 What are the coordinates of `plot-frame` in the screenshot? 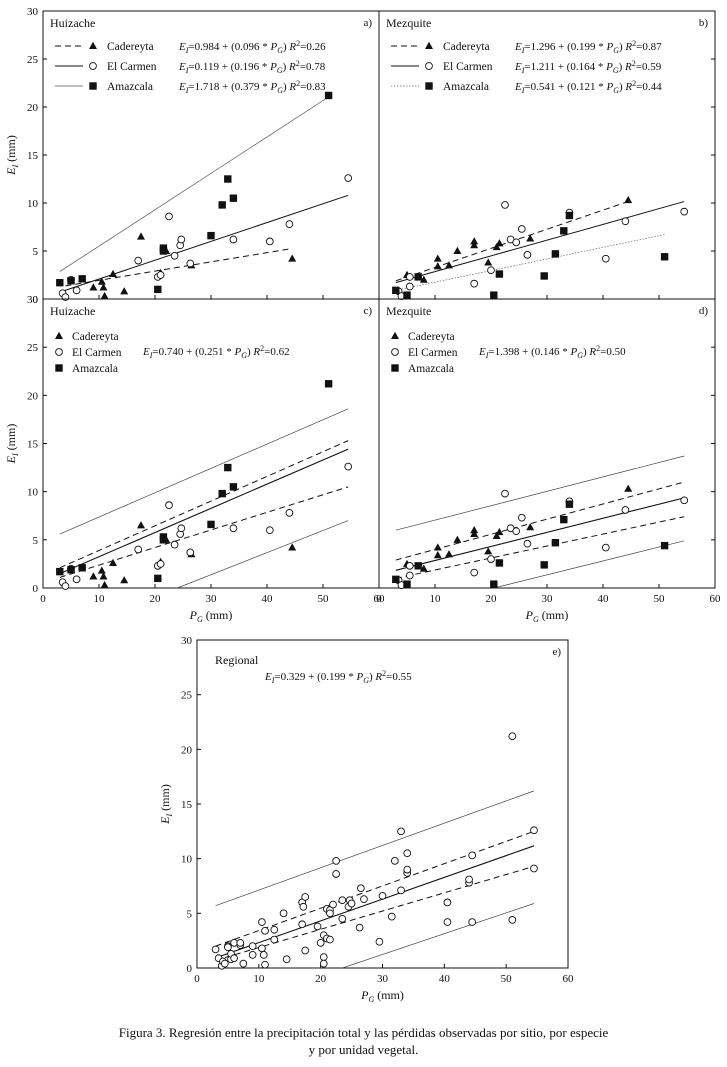 It's located at (211, 155).